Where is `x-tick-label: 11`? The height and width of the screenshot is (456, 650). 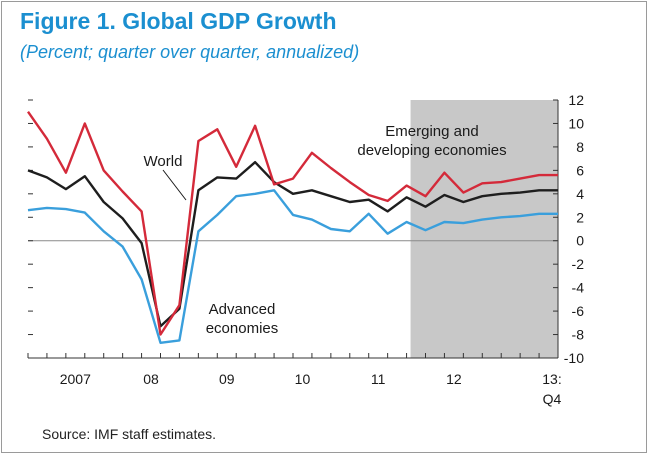
x-tick-label: 11 is located at coordinates (378, 379).